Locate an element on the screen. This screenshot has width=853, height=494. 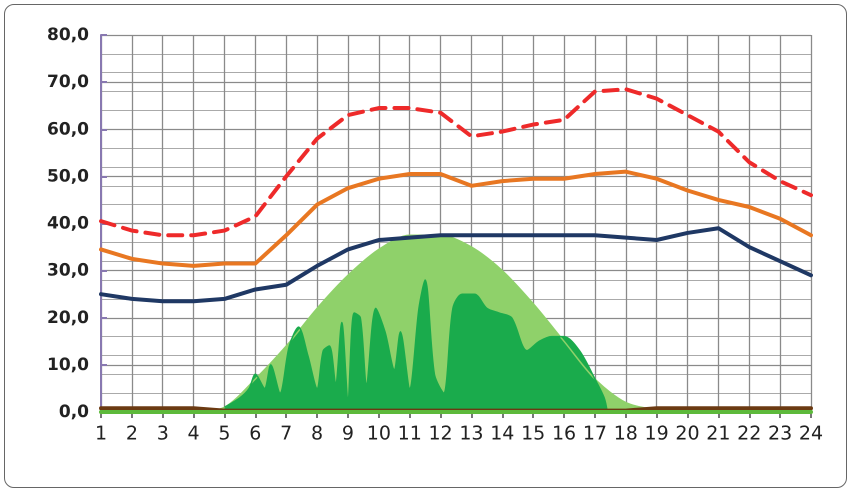
y-tick-label: 0,0 is located at coordinates (74, 412).